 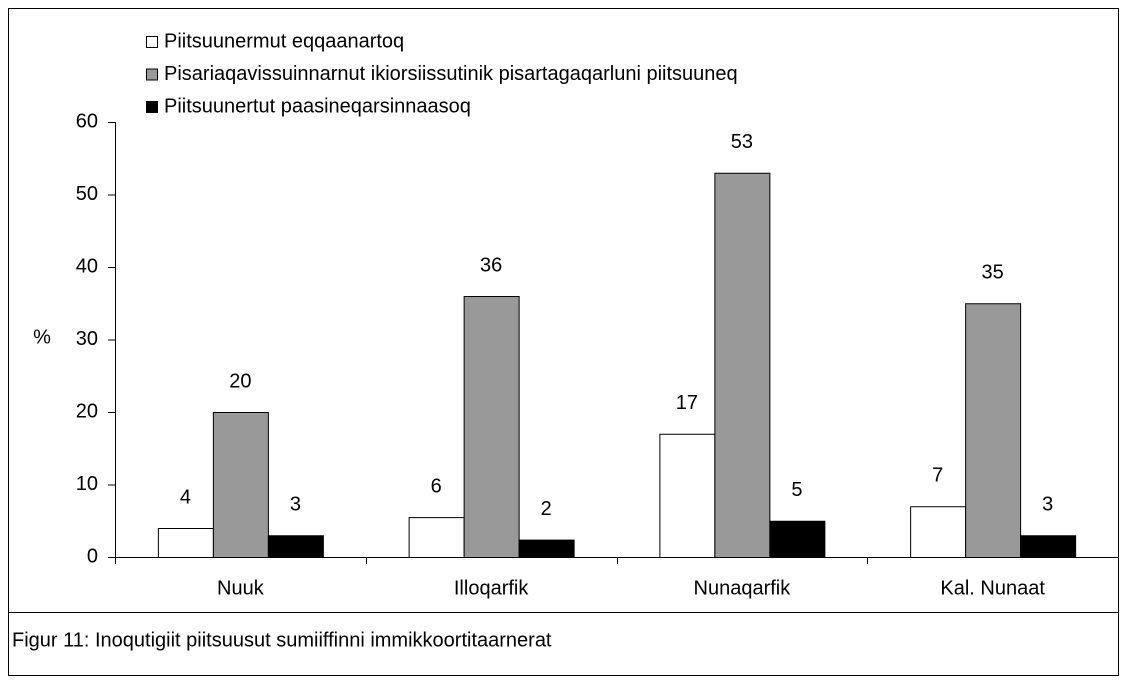 What do you see at coordinates (742, 142) in the screenshot?
I see `data-label: 53` at bounding box center [742, 142].